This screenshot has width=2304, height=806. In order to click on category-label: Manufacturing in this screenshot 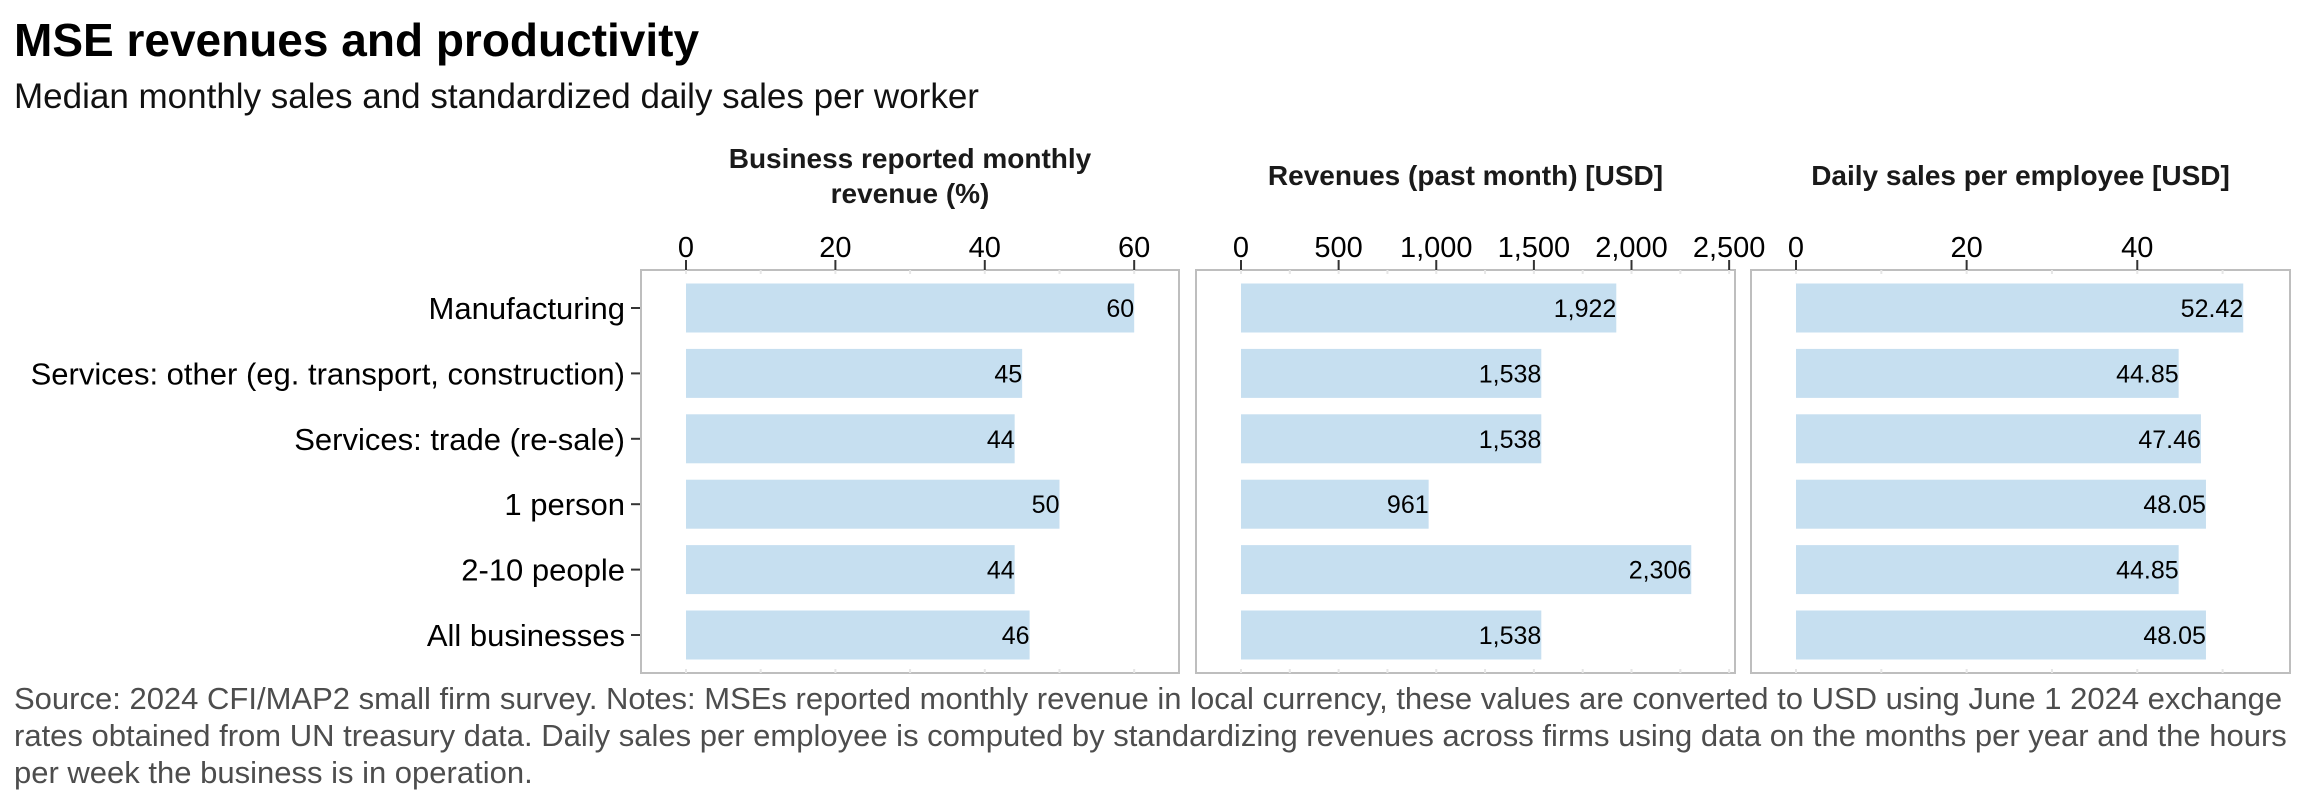, I will do `click(527, 308)`.